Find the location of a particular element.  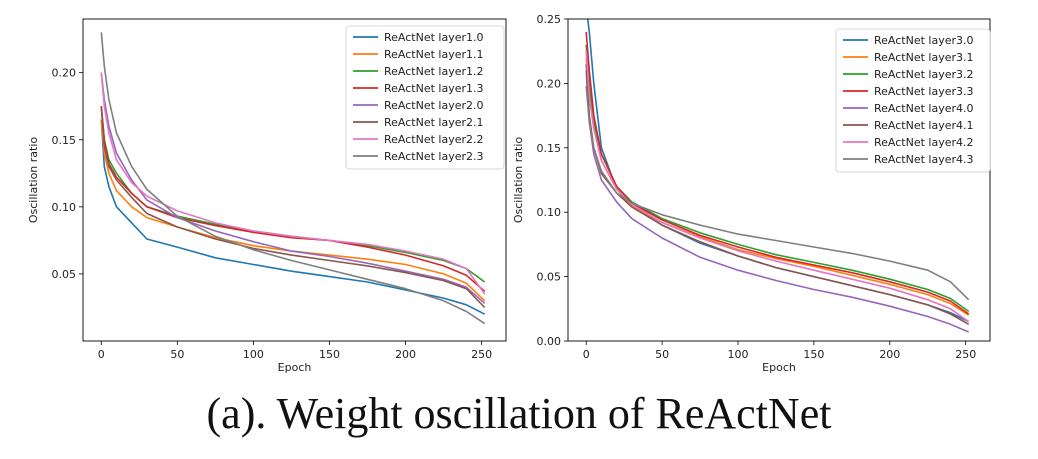

legend-label: ReActNet layer2.3 is located at coordinates (434, 156).